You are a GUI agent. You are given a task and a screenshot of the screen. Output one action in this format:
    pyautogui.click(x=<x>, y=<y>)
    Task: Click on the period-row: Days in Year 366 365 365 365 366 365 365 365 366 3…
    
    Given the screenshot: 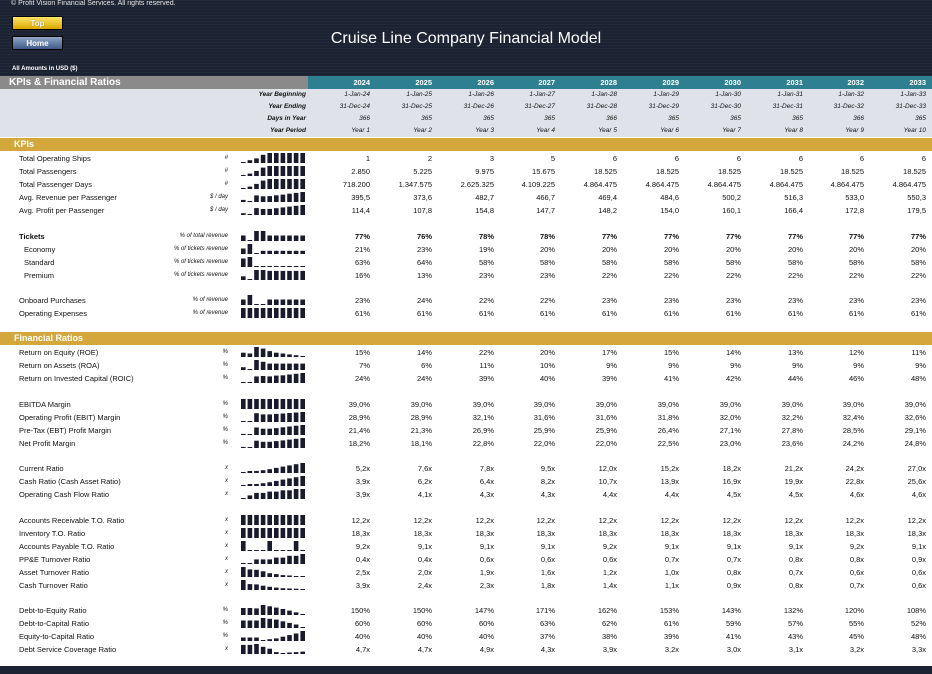 What is the action you would take?
    pyautogui.click(x=466, y=119)
    